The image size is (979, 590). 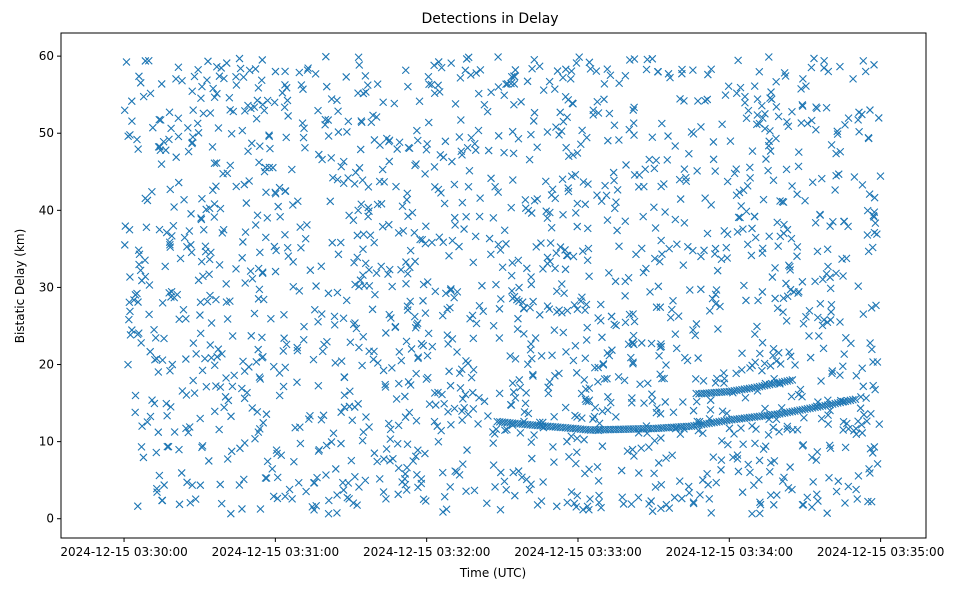 What do you see at coordinates (492, 573) in the screenshot?
I see `x-axis-label: Time (UTC)` at bounding box center [492, 573].